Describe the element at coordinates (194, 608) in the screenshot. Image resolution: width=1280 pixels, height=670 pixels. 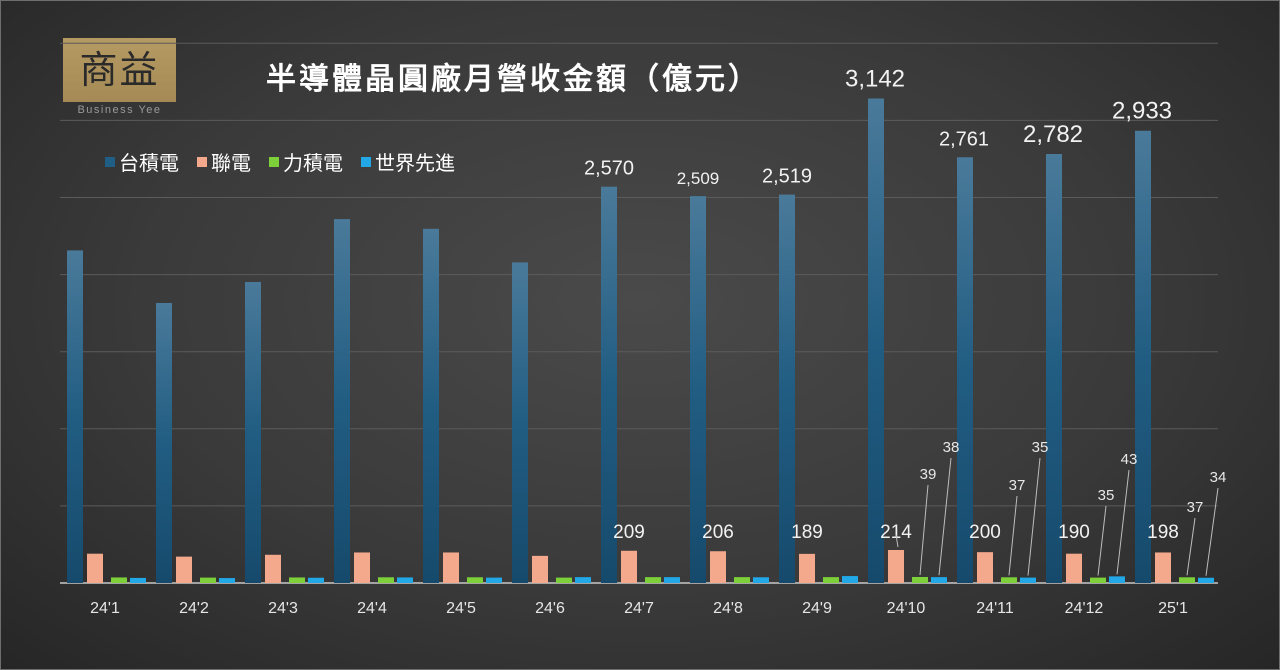
I see `x-tick-label: 24'2` at that location.